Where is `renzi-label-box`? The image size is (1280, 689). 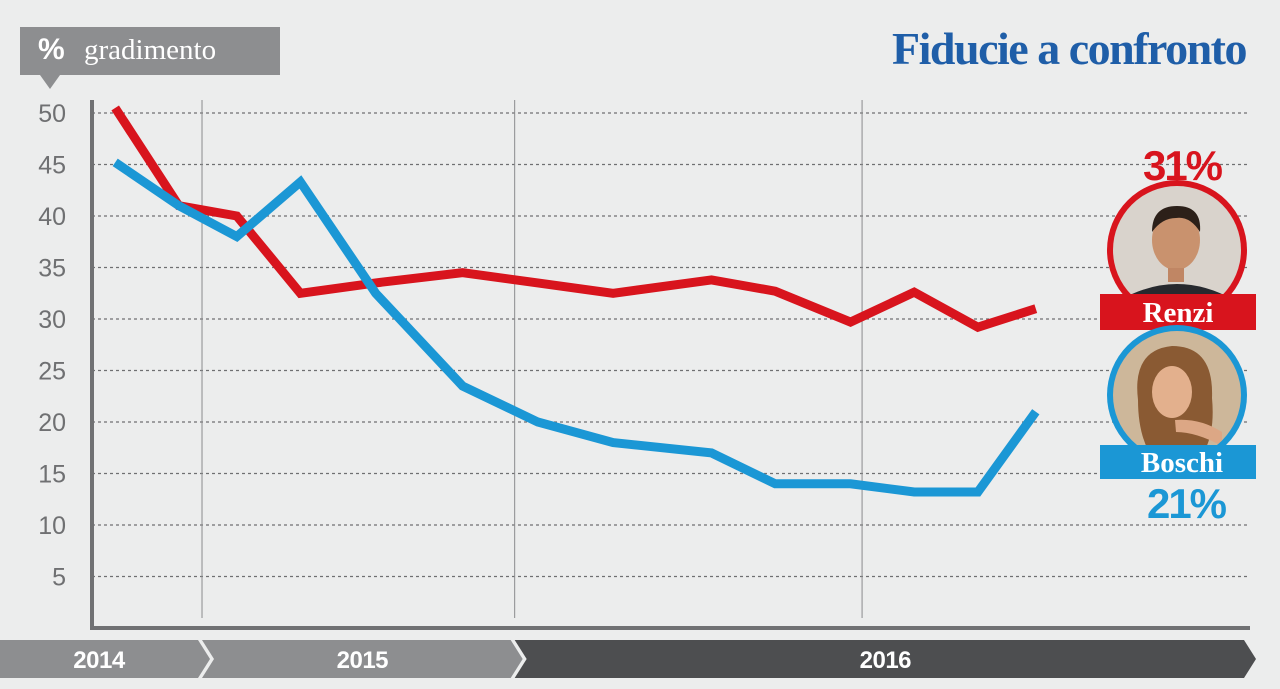
renzi-label-box is located at coordinates (1178, 312).